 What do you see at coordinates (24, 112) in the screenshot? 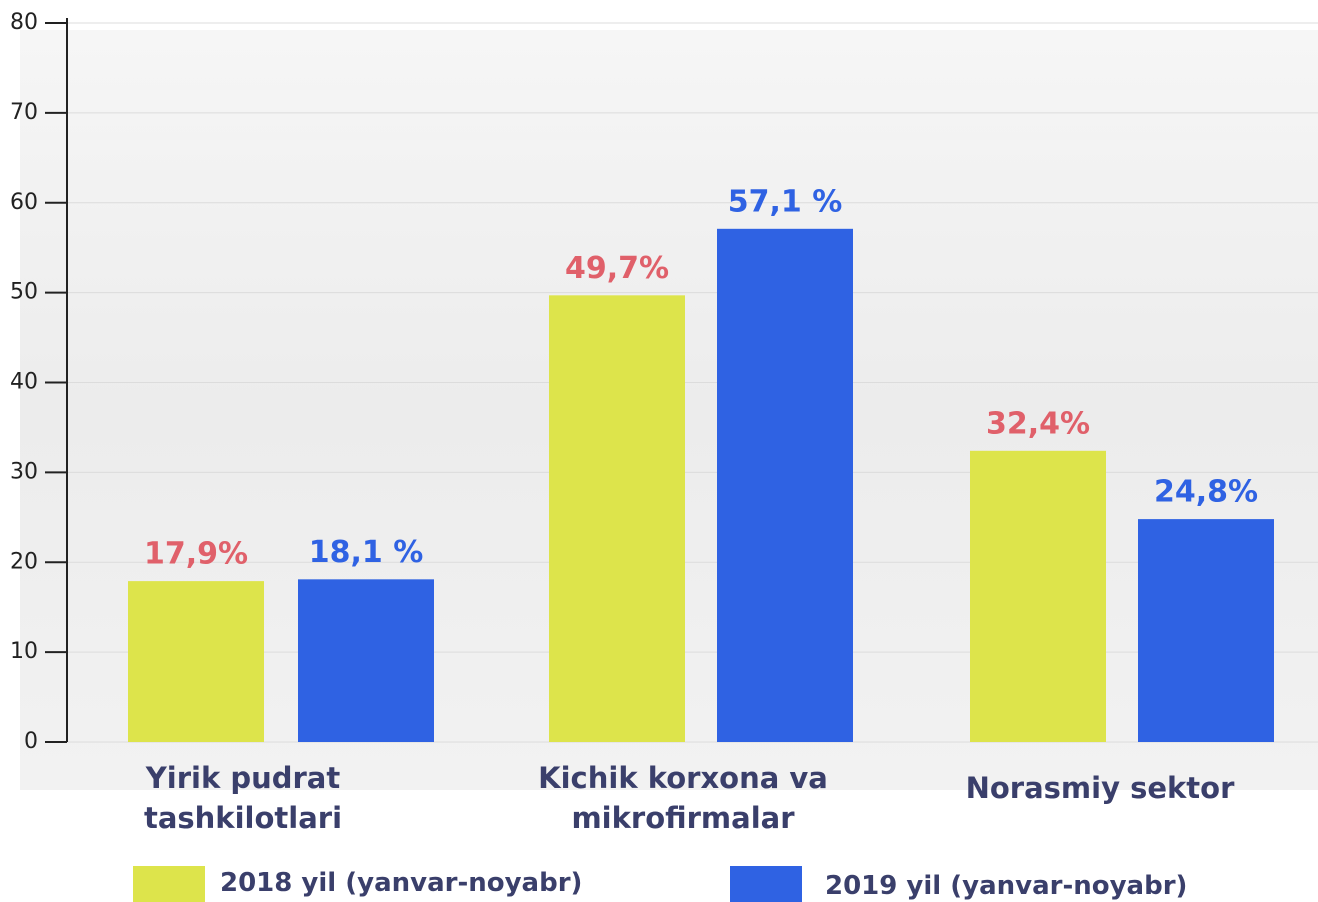
I see `y-tick-label: 70` at bounding box center [24, 112].